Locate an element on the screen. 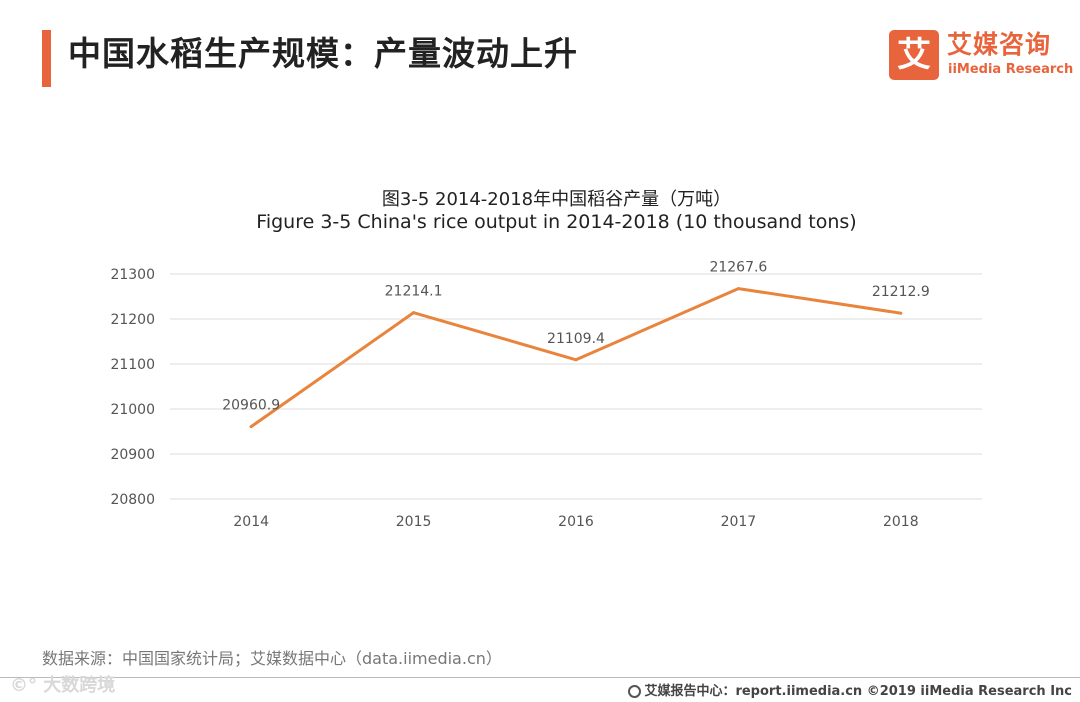 Image resolution: width=1080 pixels, height=702 pixels. data-label: 21109.4 is located at coordinates (576, 339).